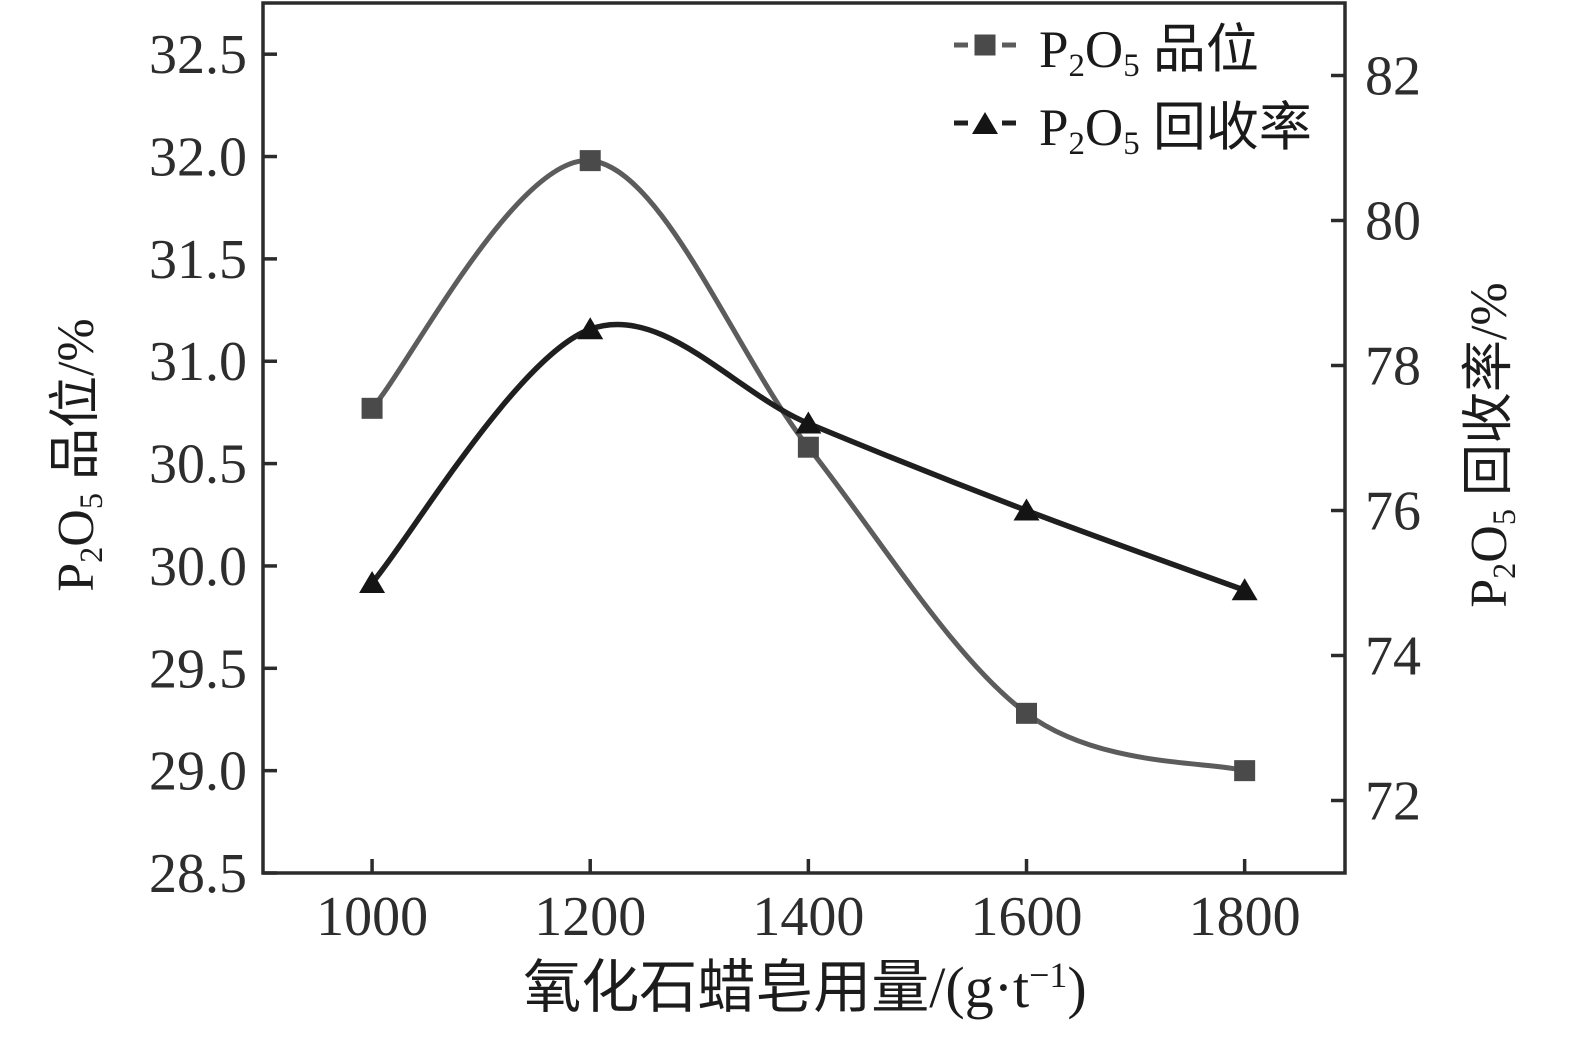 This screenshot has height=1039, width=1575. Describe the element at coordinates (1149, 53) in the screenshot. I see `legend-label-grade: P2O5 品位` at that location.